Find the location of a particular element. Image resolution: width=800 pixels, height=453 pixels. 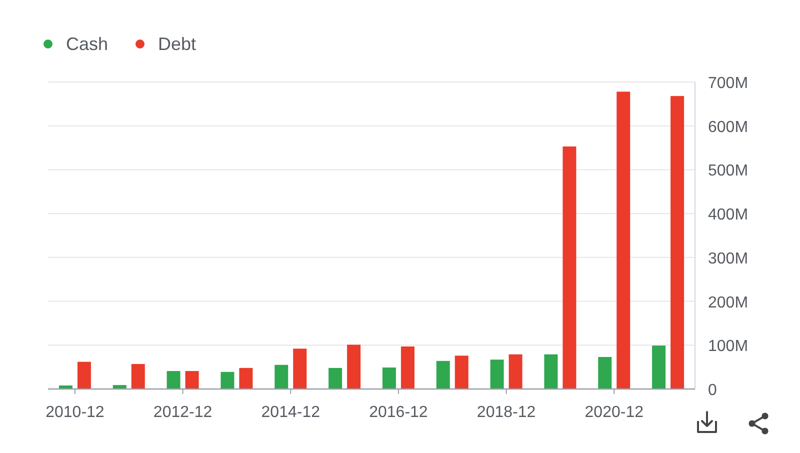

legend-label: Debt is located at coordinates (177, 44).